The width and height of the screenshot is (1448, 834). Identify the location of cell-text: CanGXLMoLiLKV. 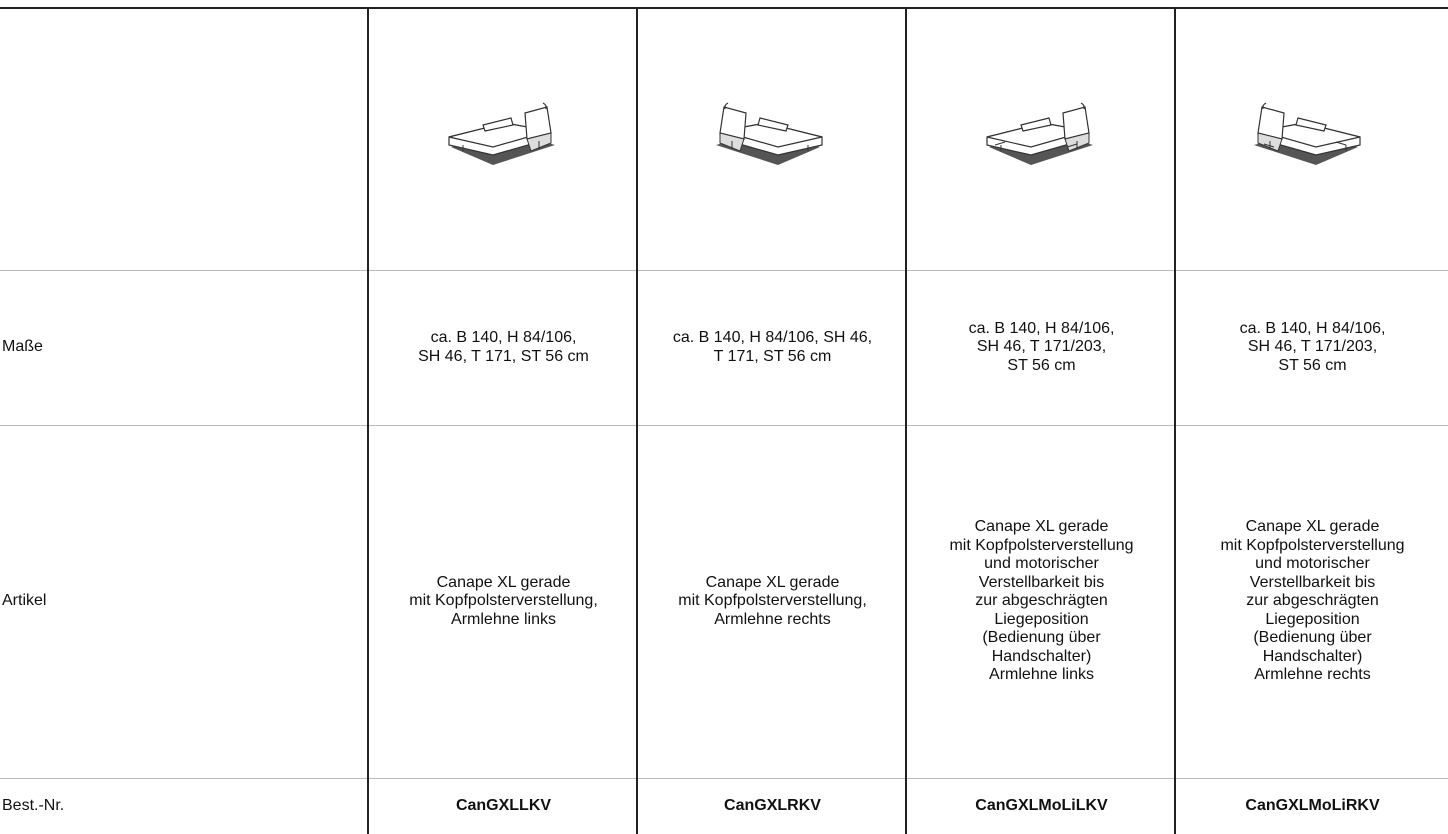
(1041, 805).